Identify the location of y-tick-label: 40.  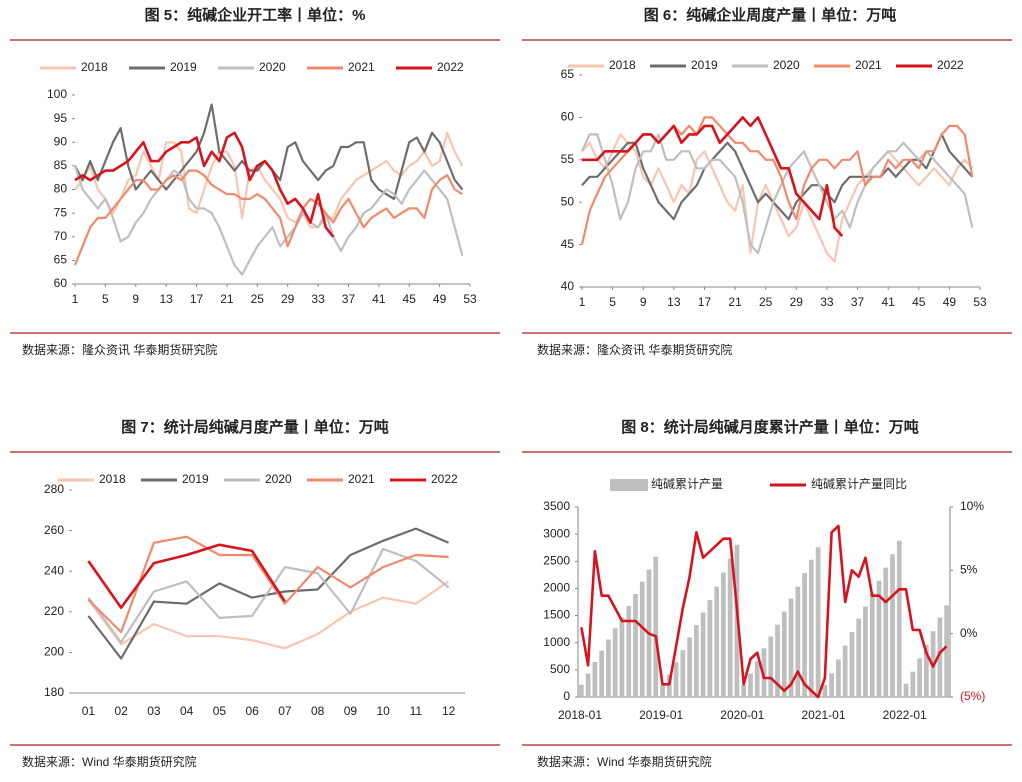
(568, 286).